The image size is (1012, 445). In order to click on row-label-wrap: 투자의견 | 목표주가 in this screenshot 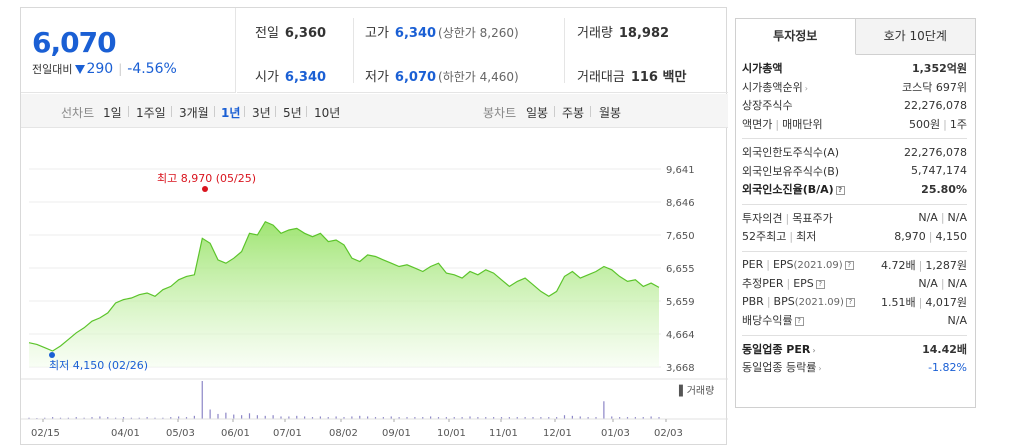, I will do `click(787, 218)`.